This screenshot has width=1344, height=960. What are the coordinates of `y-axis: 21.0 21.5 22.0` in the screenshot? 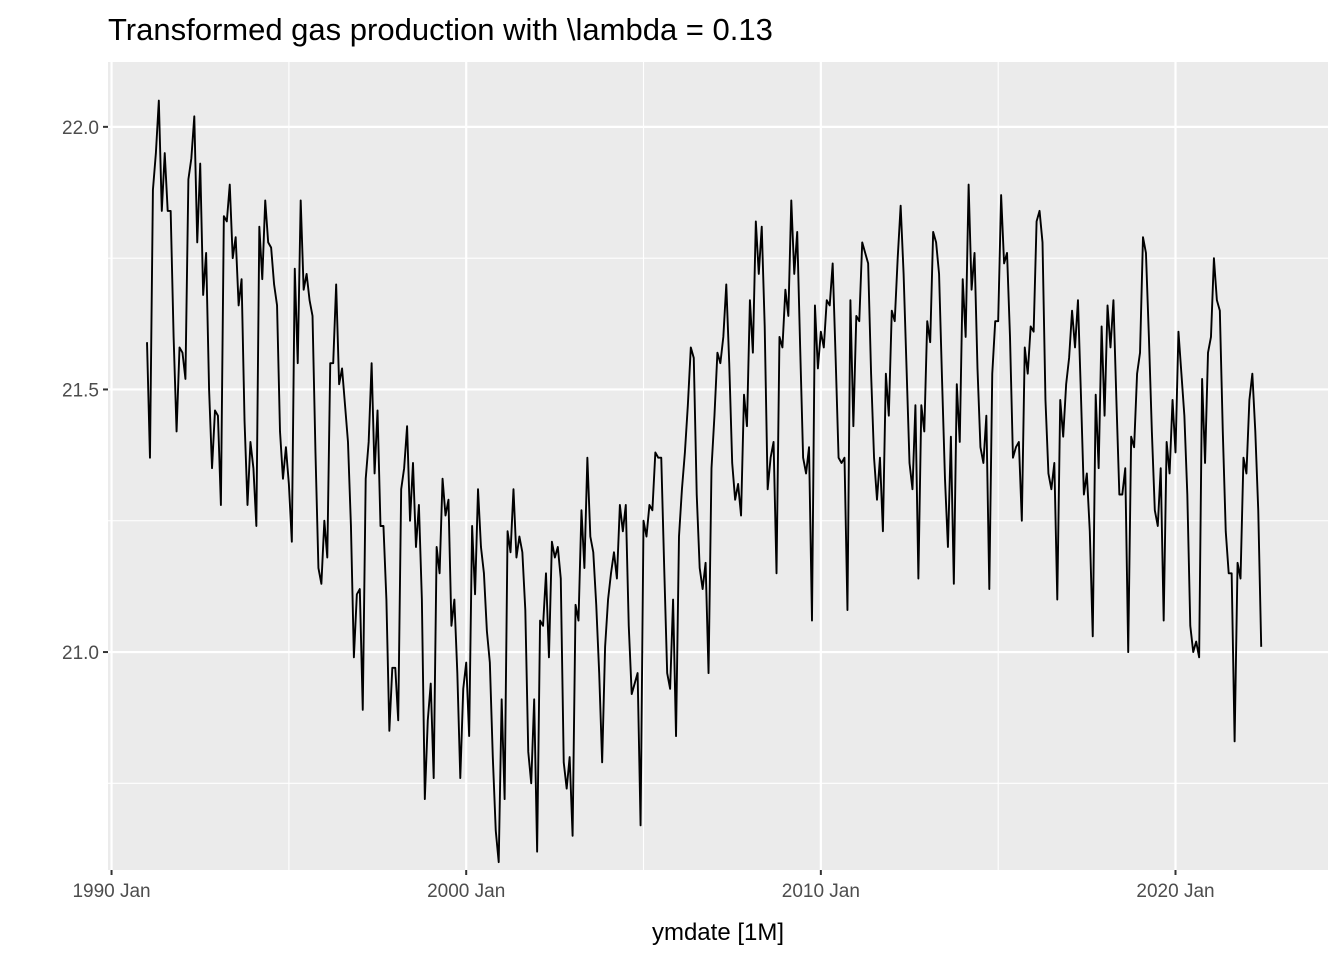 It's located at (85, 391).